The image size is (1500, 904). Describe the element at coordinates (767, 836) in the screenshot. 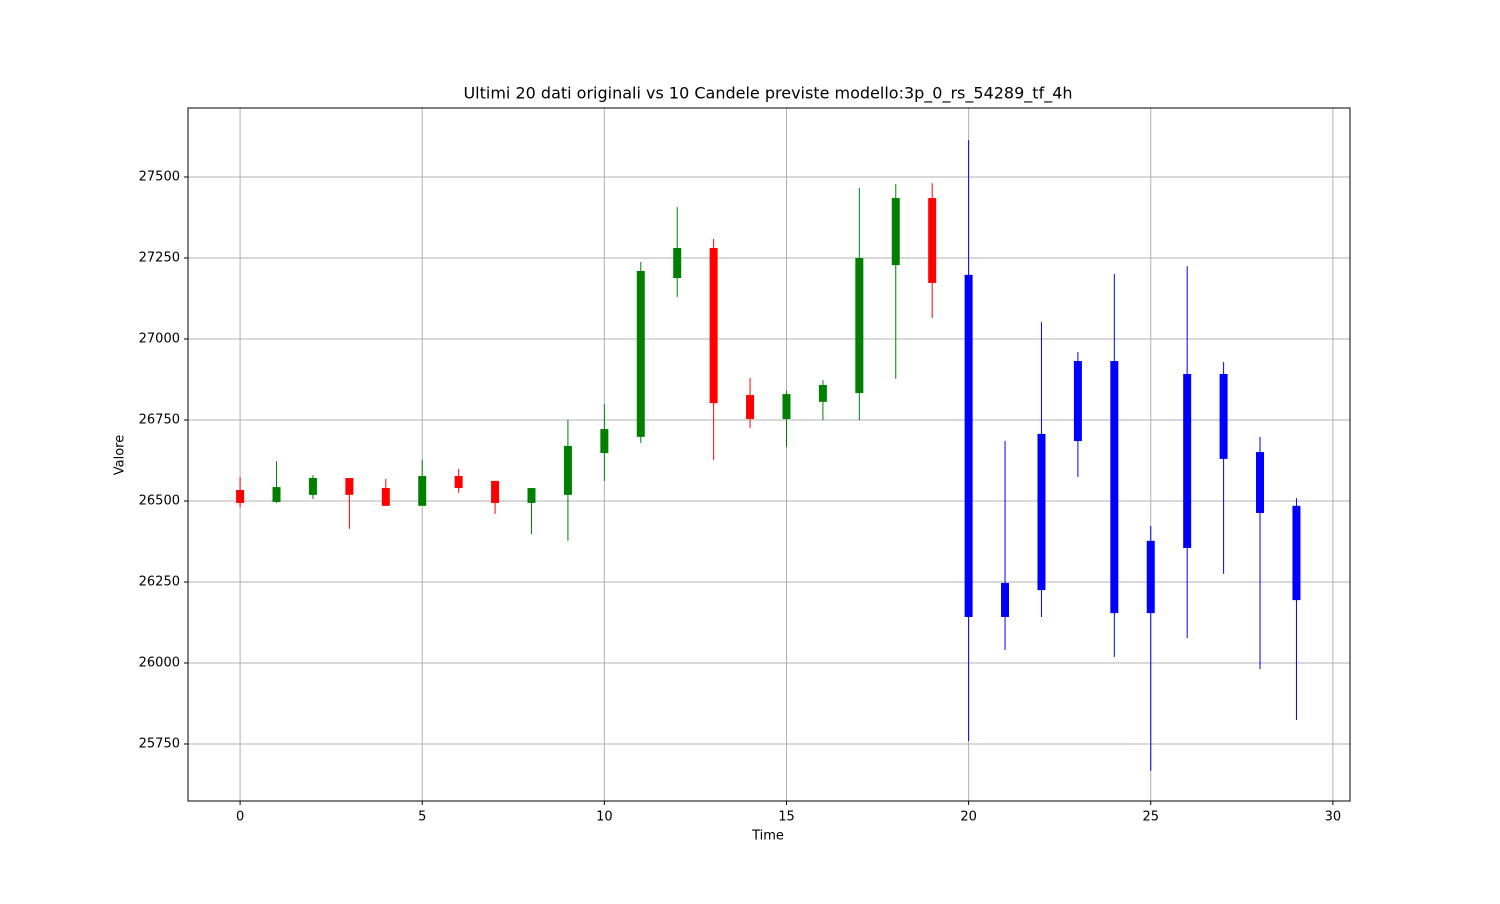

I see `x-axis-label: Time` at that location.